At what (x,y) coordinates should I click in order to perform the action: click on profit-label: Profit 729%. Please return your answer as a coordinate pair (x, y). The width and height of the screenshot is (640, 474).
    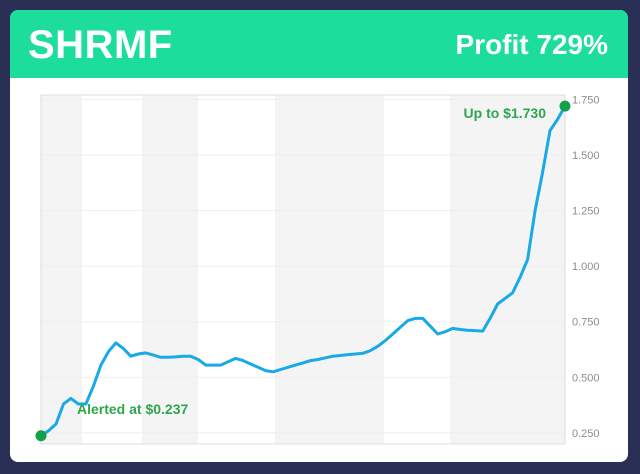
    Looking at the image, I should click on (532, 44).